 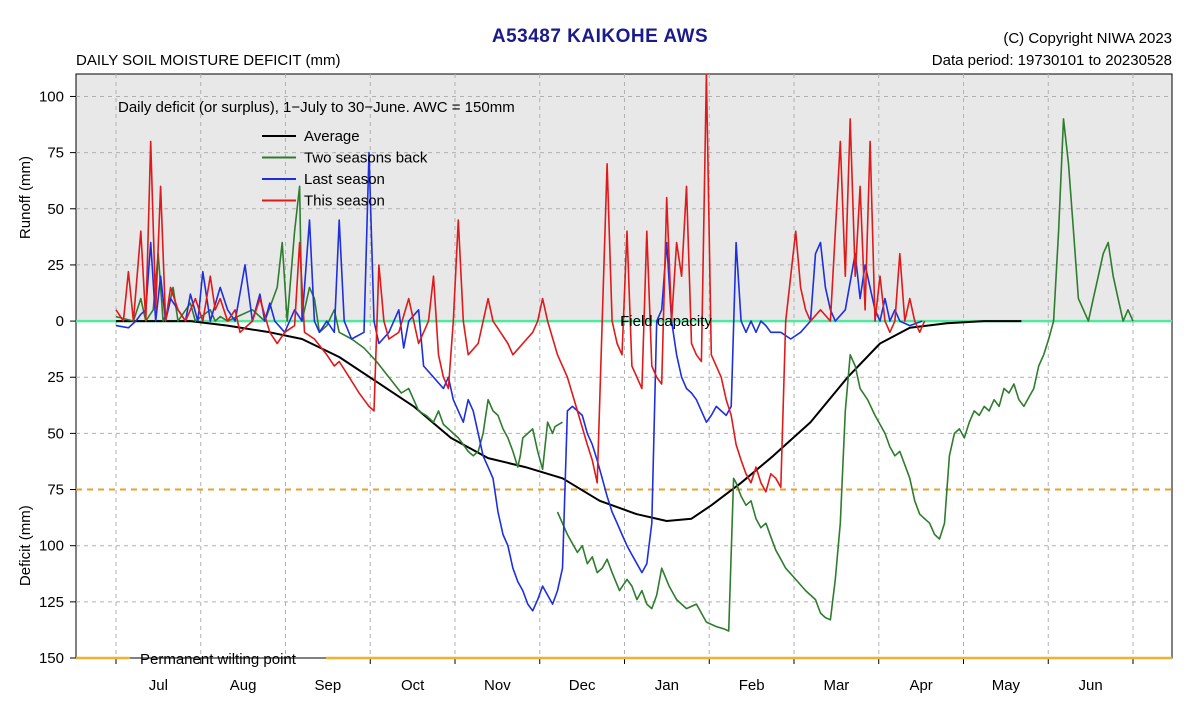 What do you see at coordinates (1087, 38) in the screenshot?
I see `copyright-text: (C) Copyright NIWA 2023` at bounding box center [1087, 38].